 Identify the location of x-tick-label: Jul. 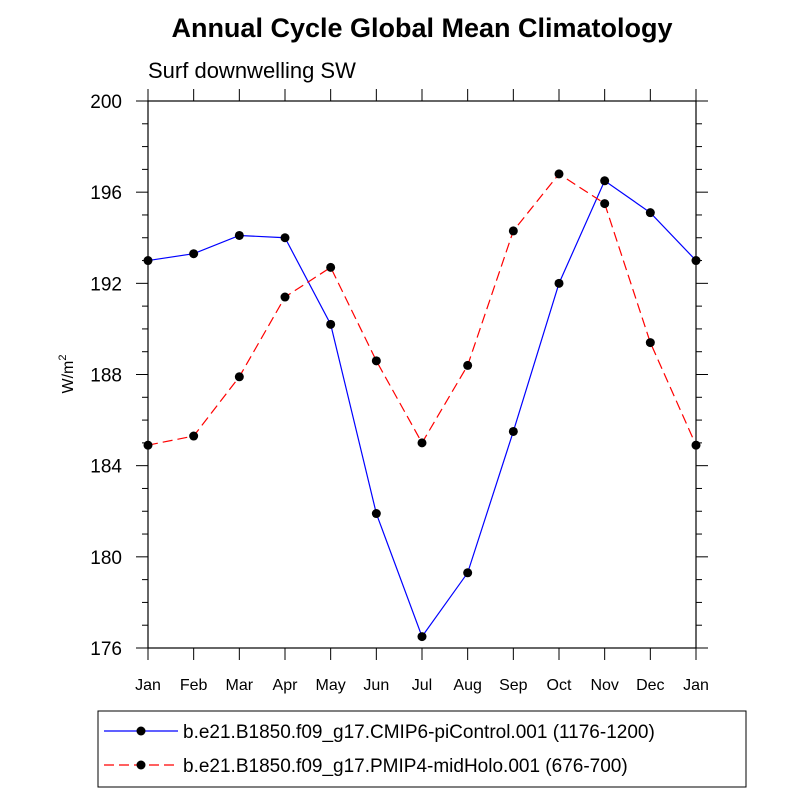
(422, 685).